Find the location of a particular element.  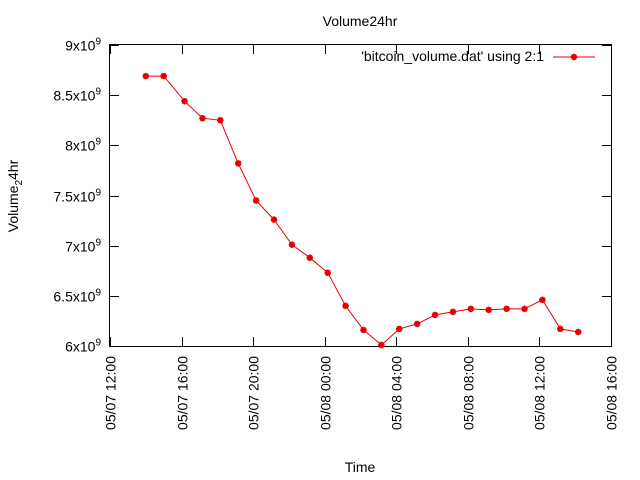

y-axis-label-main: Volume is located at coordinates (13, 208).